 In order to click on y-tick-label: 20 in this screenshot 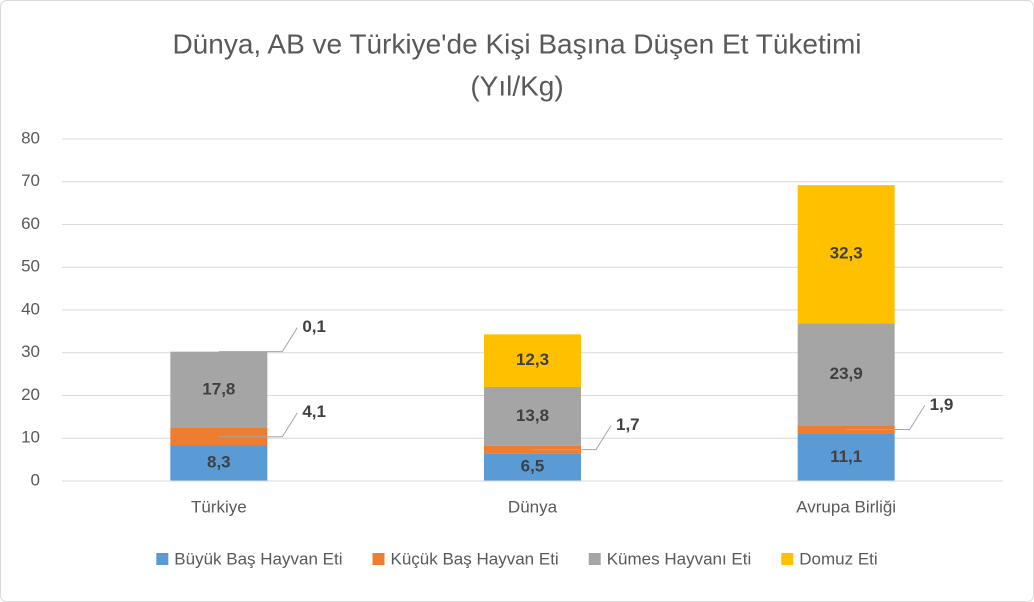, I will do `click(30, 394)`.